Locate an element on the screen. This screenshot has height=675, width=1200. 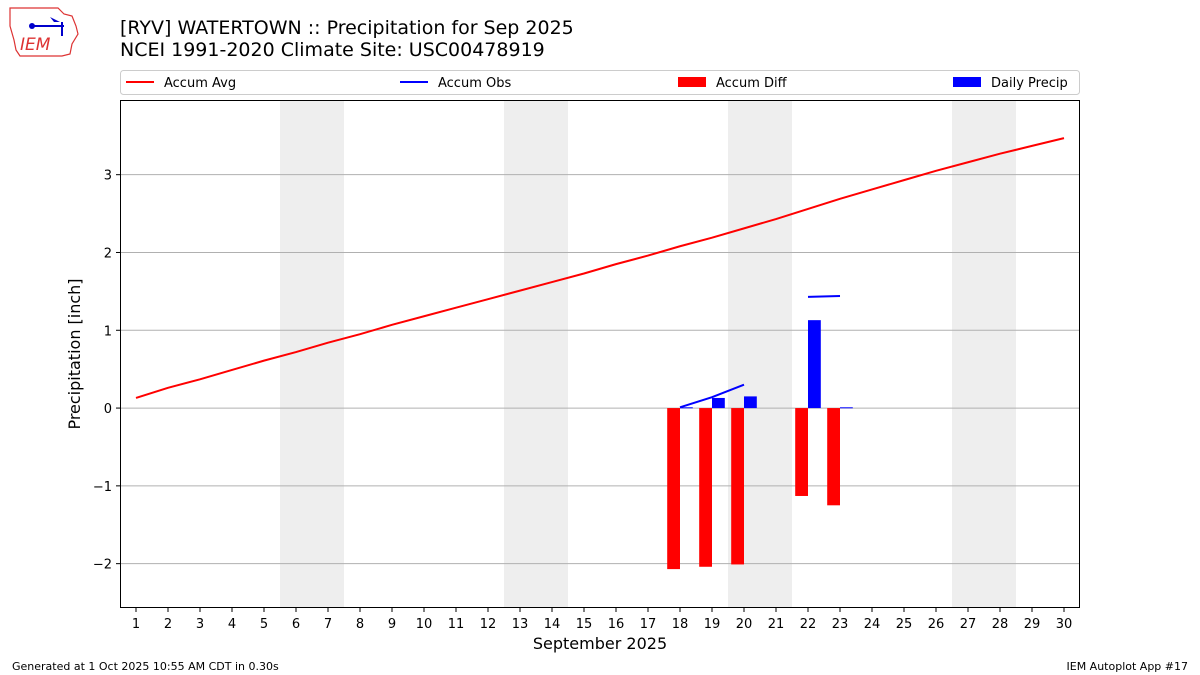
y-tick-label: −1 is located at coordinates (102, 487).